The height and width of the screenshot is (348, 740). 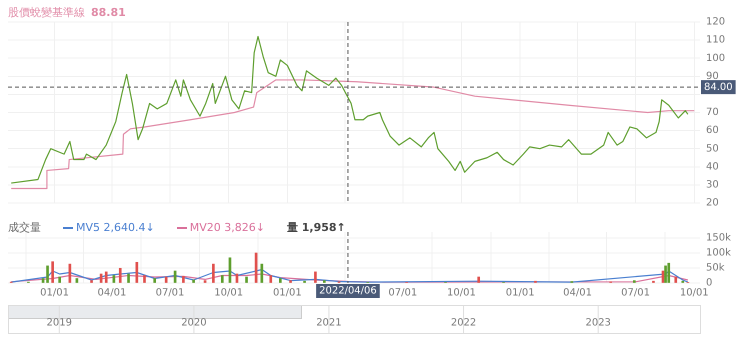 I want to click on y-tick-label: 30, so click(x=712, y=184).